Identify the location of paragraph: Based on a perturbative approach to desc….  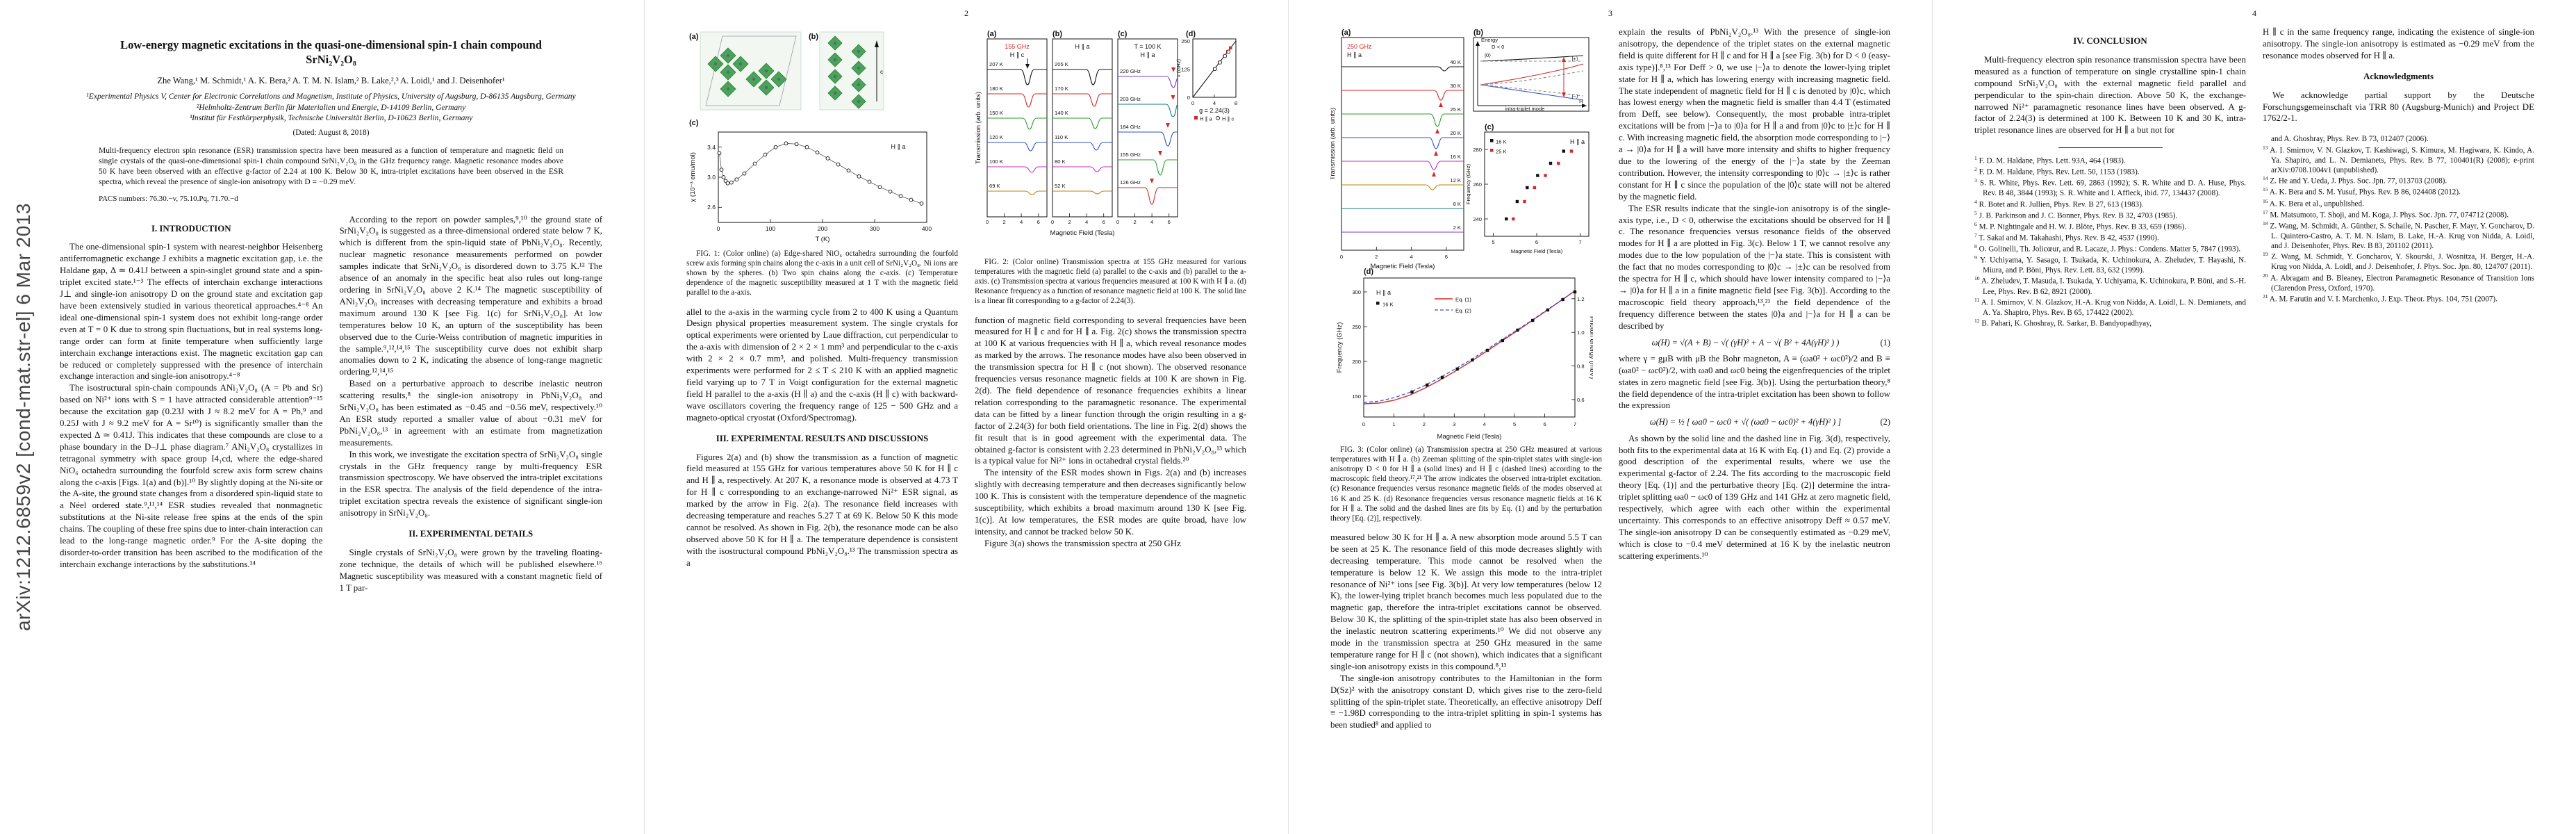
(471, 413).